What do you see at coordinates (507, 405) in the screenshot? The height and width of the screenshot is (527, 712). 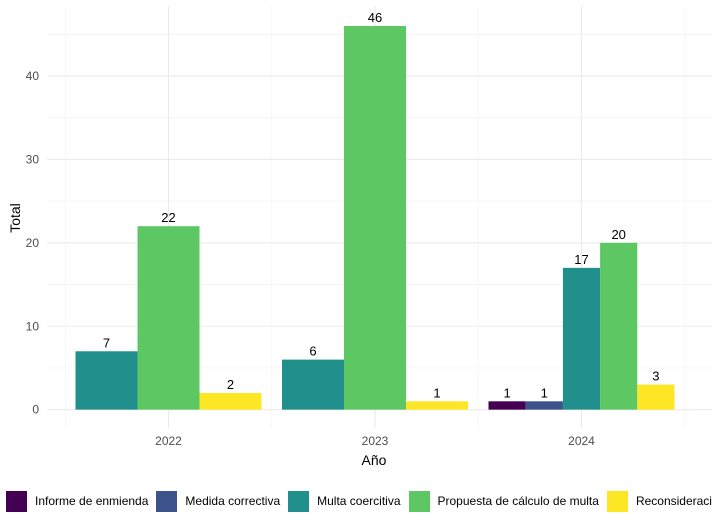 I see `bar-2024-informe-de-enmienda` at bounding box center [507, 405].